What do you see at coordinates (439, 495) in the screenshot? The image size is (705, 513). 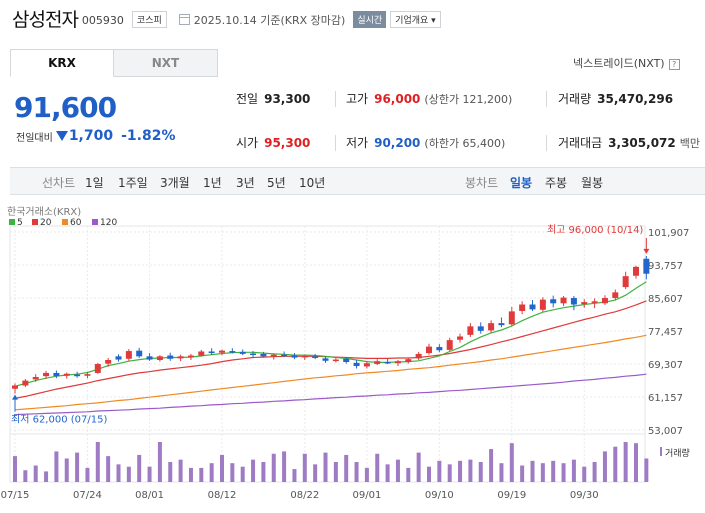 I see `x-tick-label: 09/10` at bounding box center [439, 495].